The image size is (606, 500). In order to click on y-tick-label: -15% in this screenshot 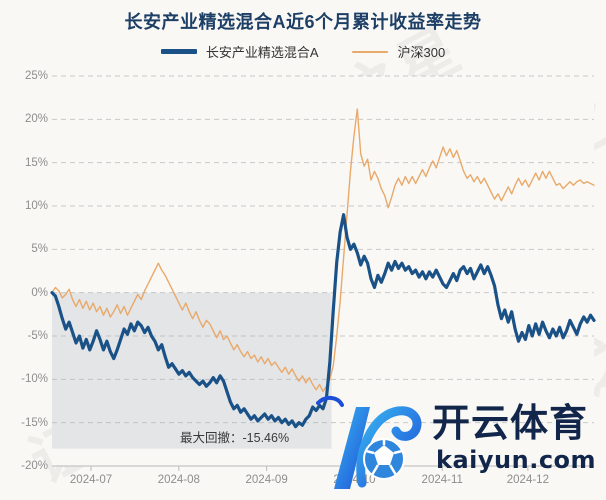, I will do `click(34, 422)`.